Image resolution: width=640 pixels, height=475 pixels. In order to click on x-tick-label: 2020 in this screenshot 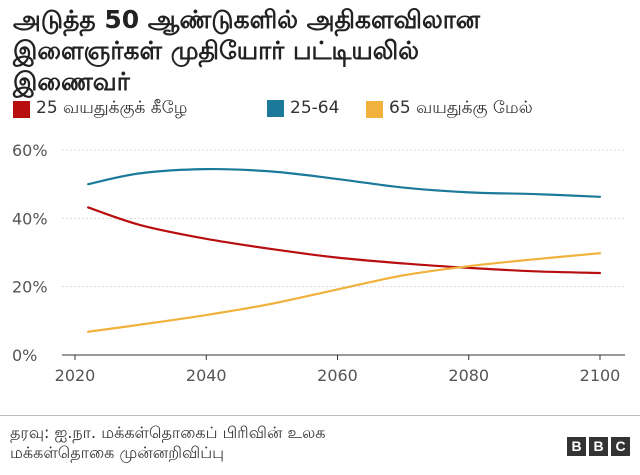, I will do `click(75, 375)`.